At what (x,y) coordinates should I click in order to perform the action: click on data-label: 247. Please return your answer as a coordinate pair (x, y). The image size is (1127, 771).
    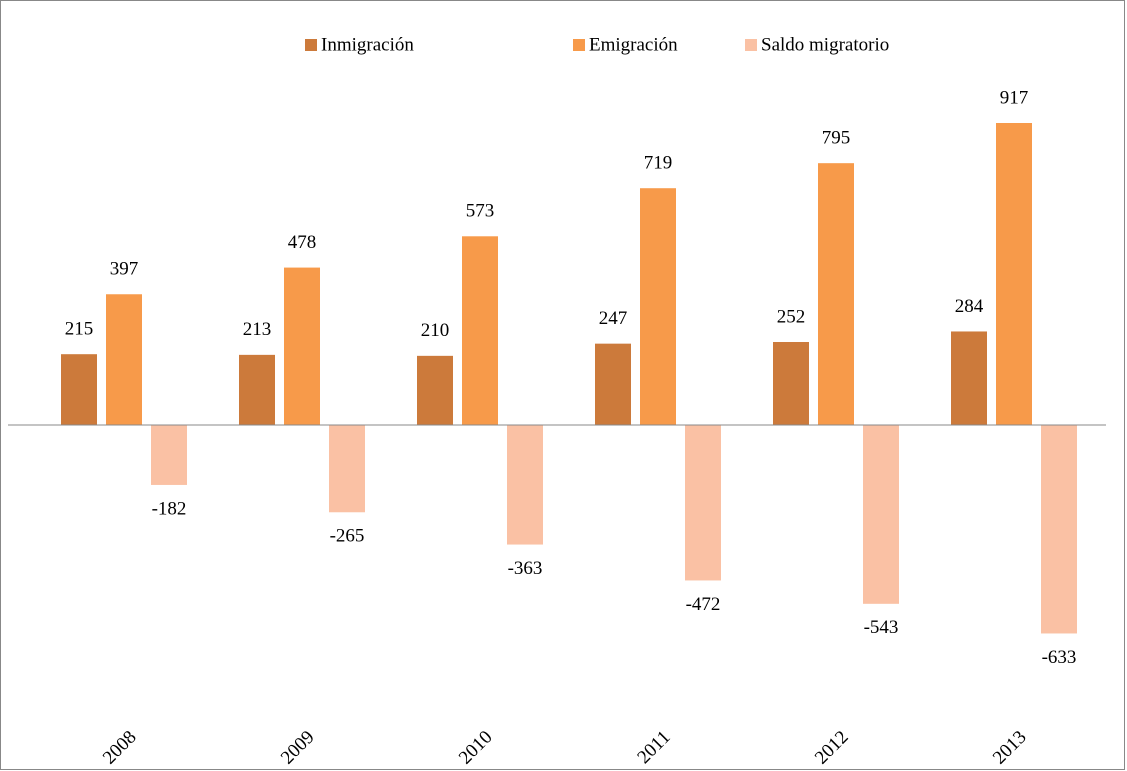
    Looking at the image, I should click on (613, 318).